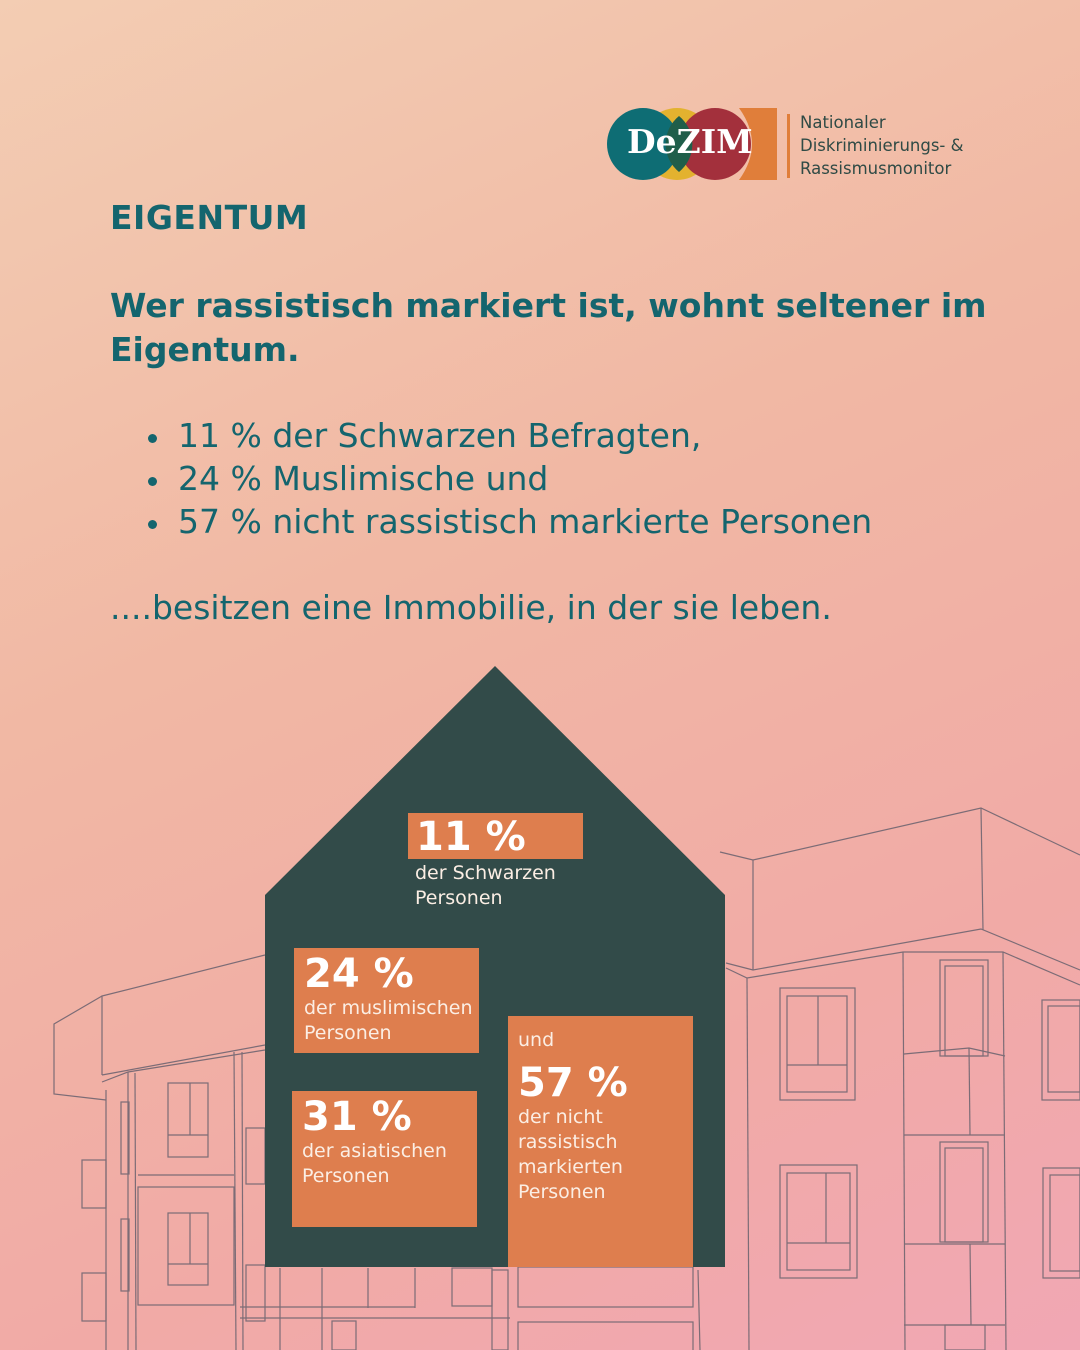 This screenshot has width=1080, height=1350. Describe the element at coordinates (388, 1021) in the screenshot. I see `stat-description: der muslimischen Personen` at that location.